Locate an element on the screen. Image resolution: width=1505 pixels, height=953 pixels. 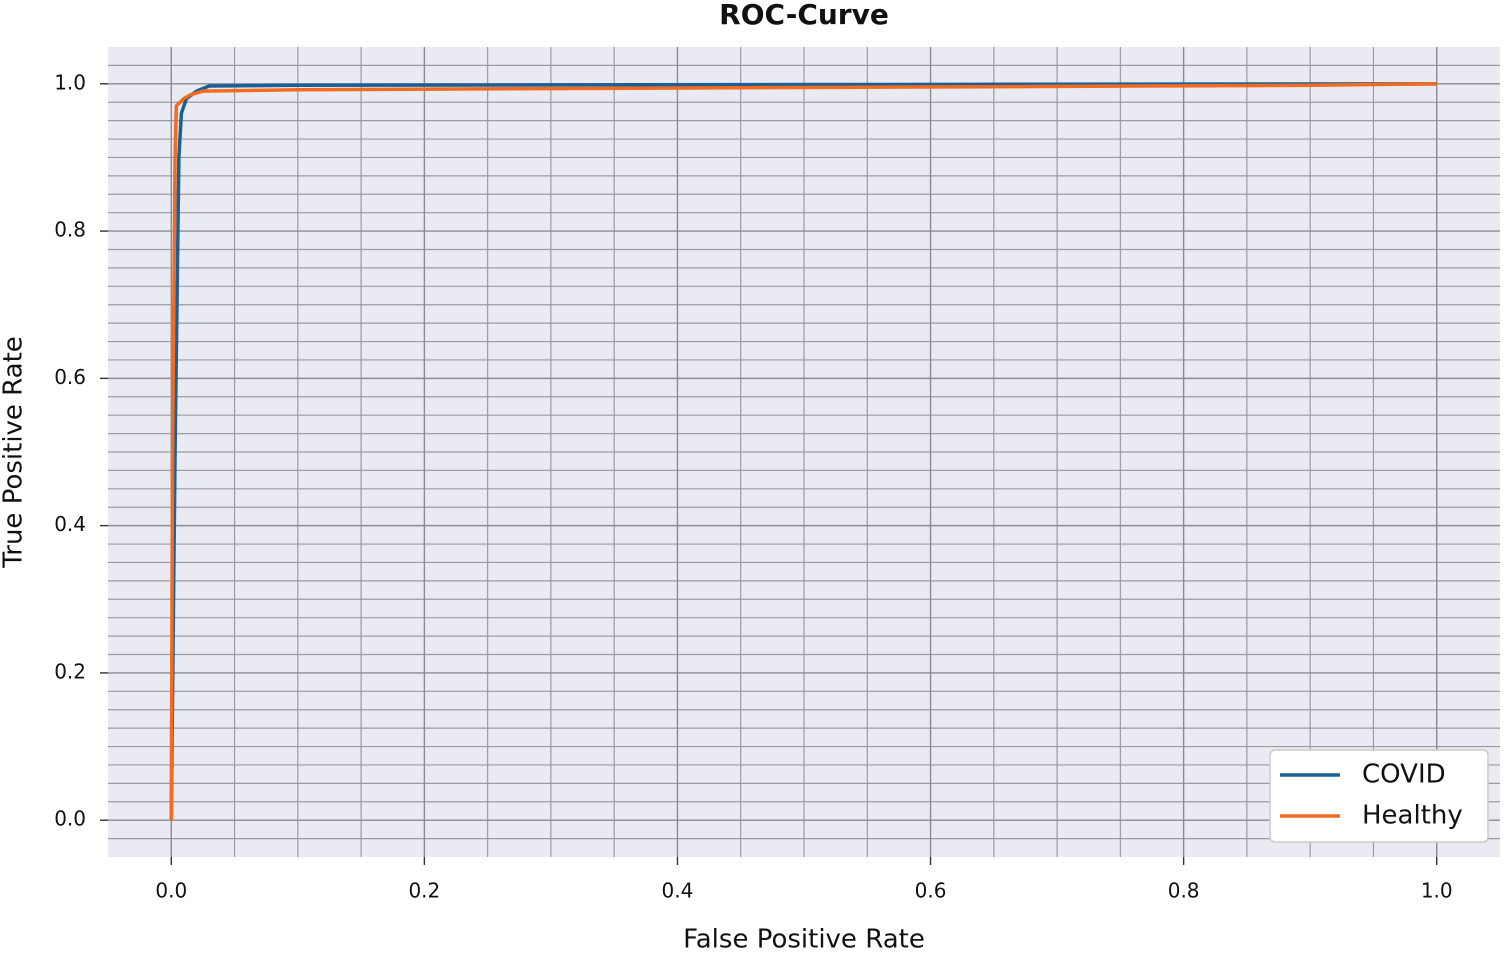
x-tick-label: 1.0 is located at coordinates (1437, 891).